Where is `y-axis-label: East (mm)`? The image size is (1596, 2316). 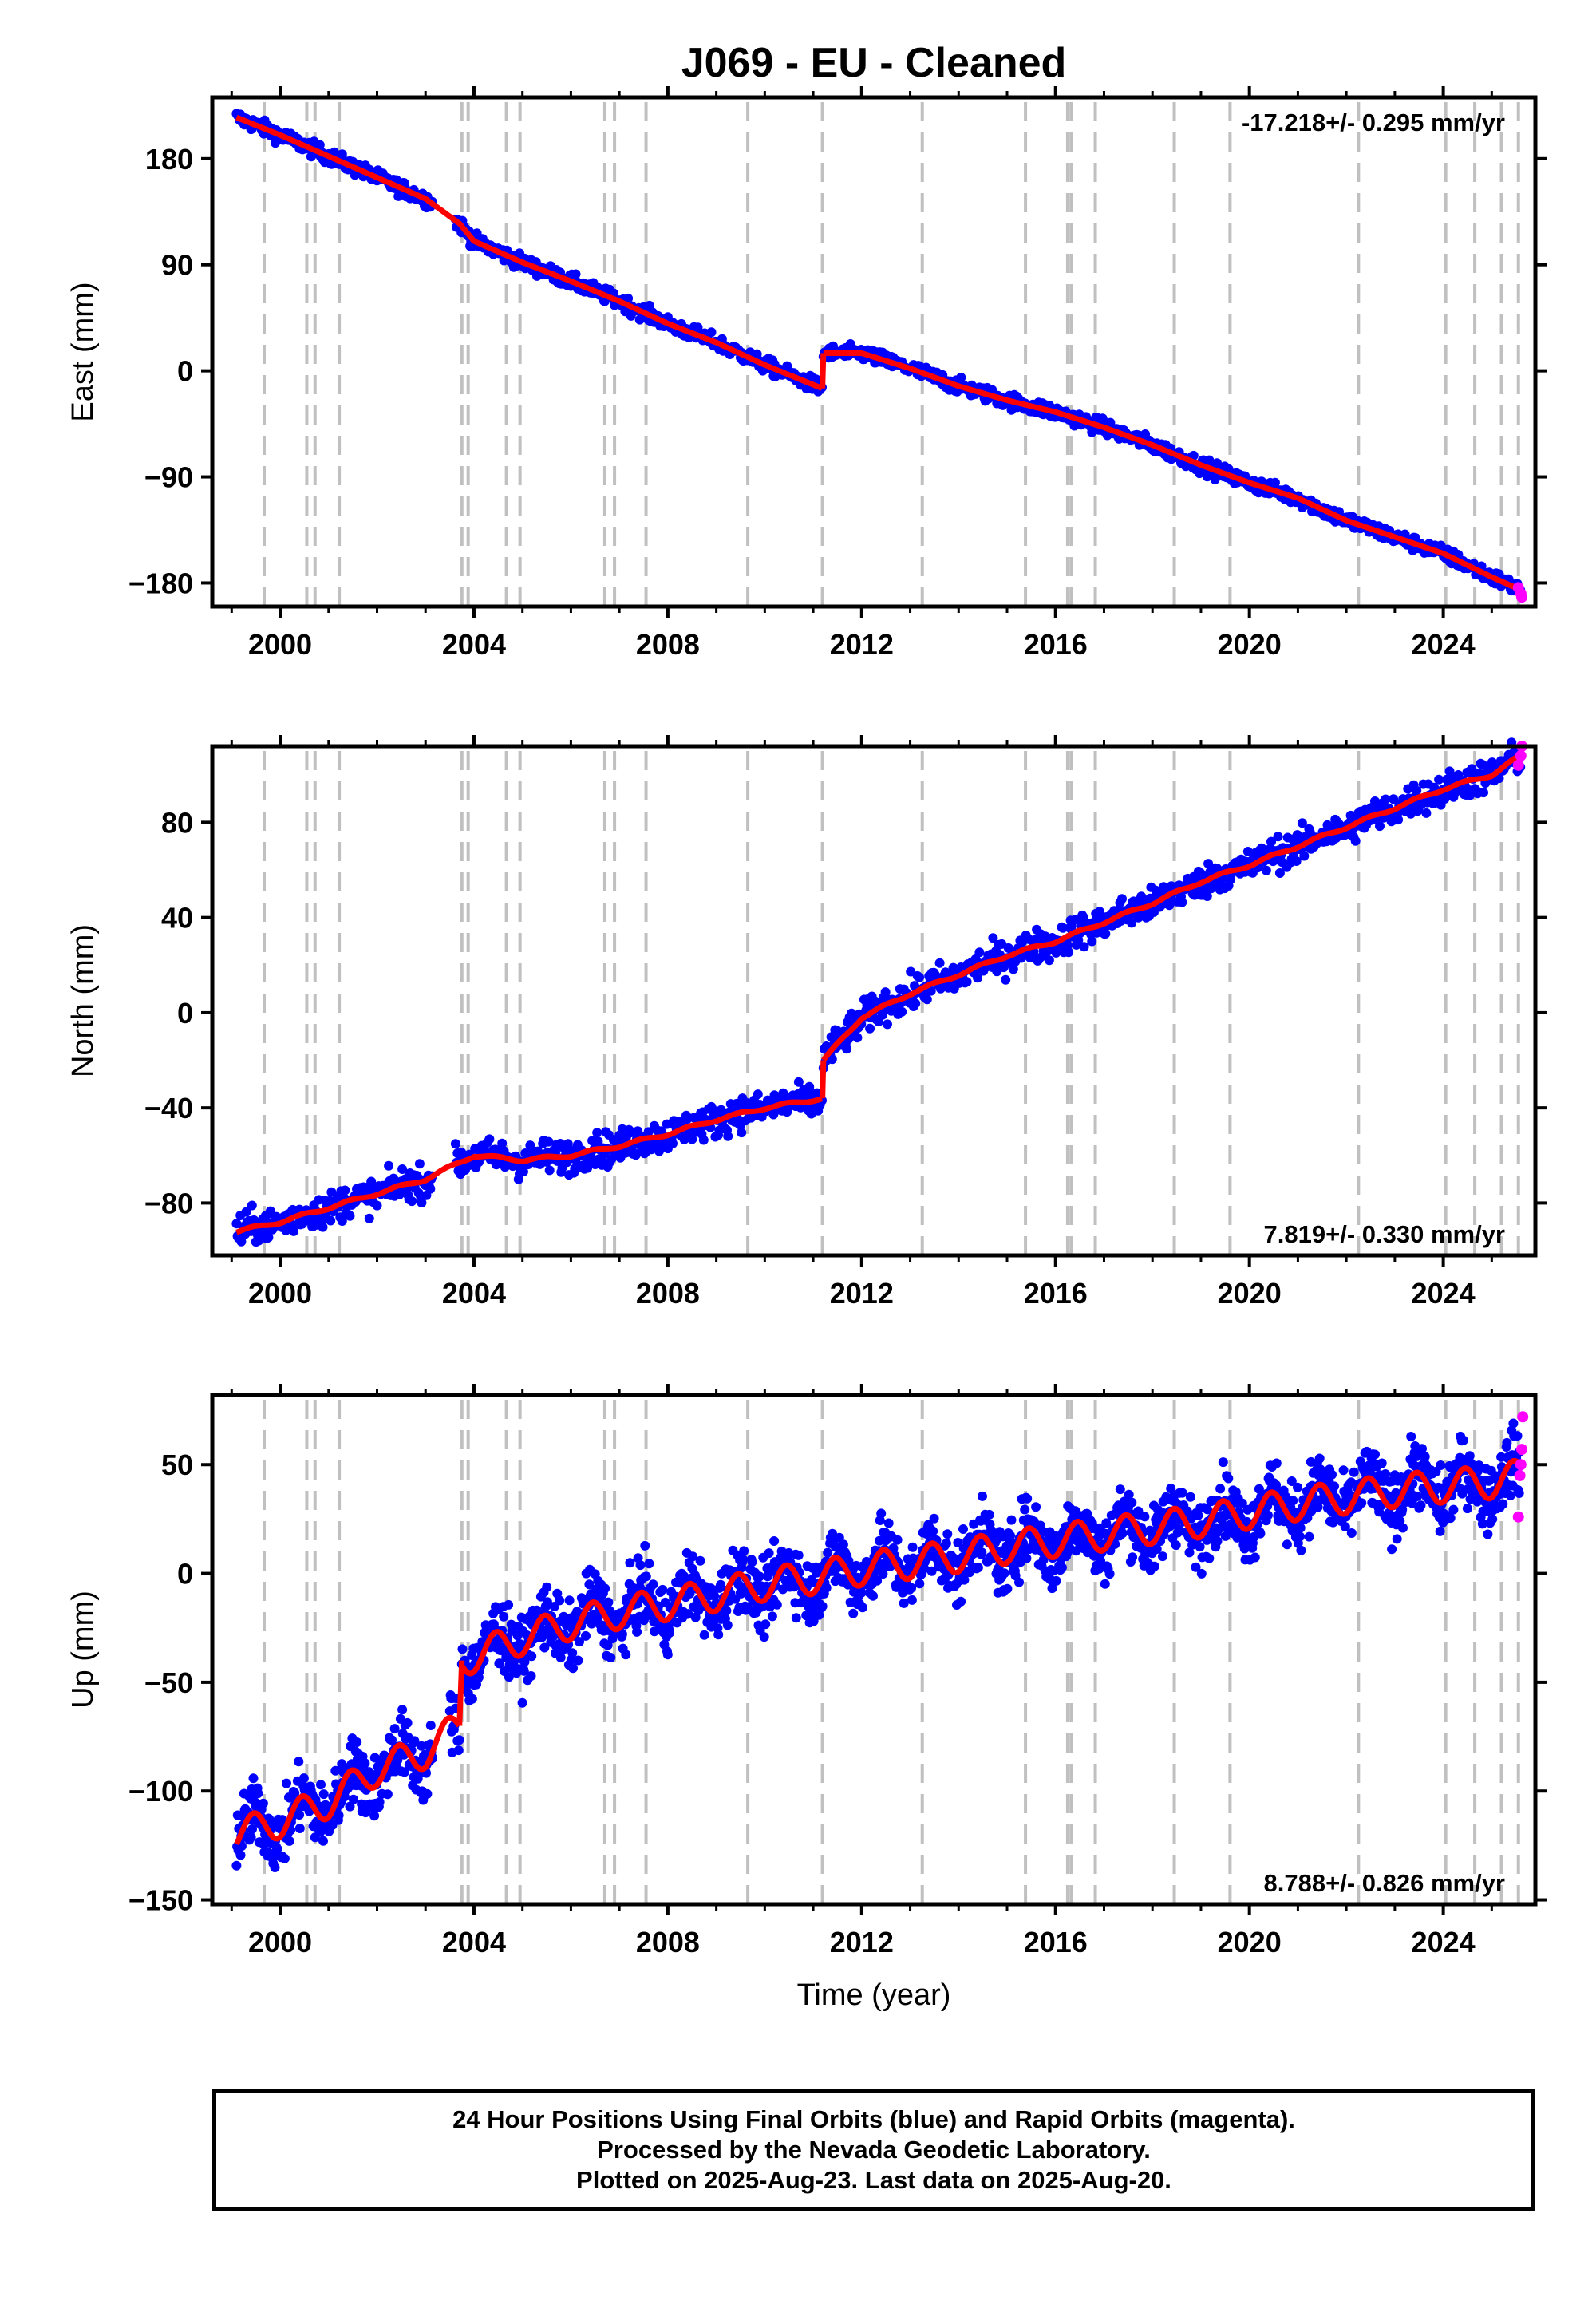
y-axis-label: East (mm) is located at coordinates (83, 351).